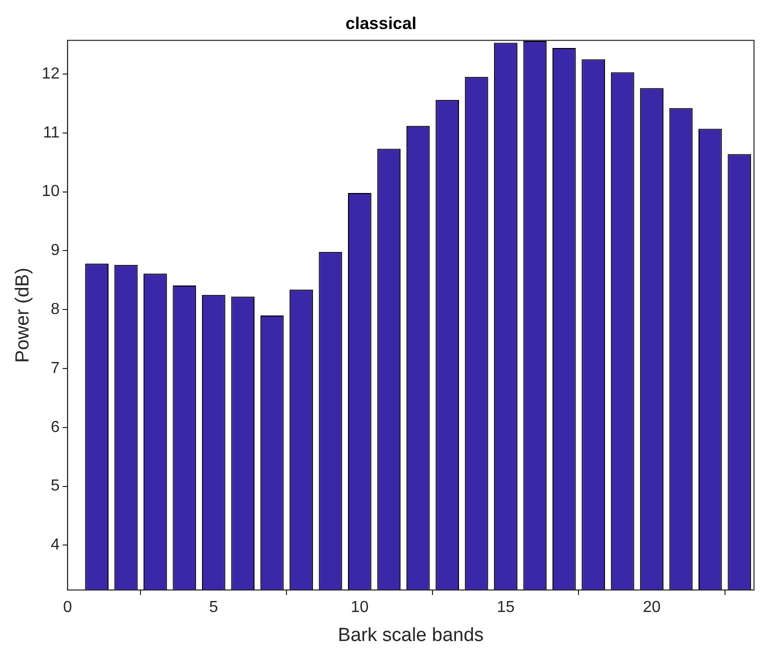 Image resolution: width=766 pixels, height=659 pixels. What do you see at coordinates (55, 251) in the screenshot?
I see `y-tick-label: 9` at bounding box center [55, 251].